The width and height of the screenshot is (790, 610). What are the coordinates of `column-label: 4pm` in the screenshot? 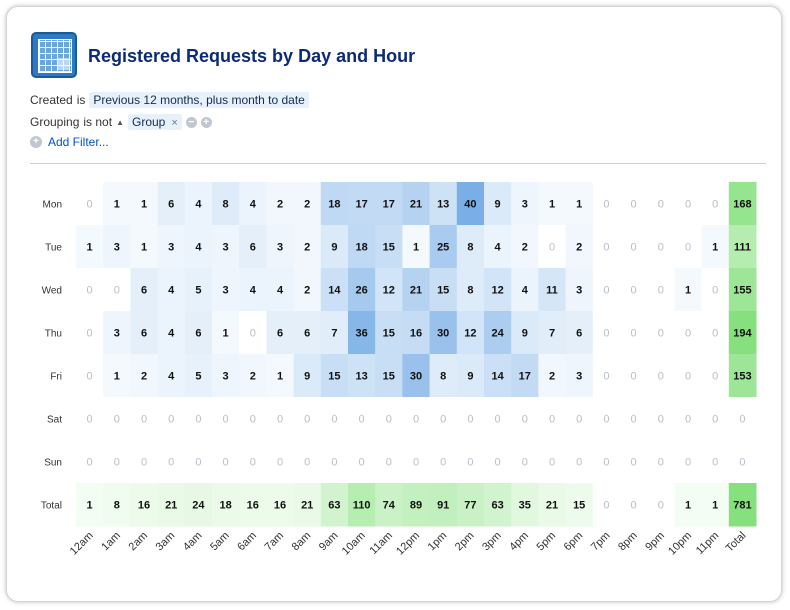 It's located at (519, 542).